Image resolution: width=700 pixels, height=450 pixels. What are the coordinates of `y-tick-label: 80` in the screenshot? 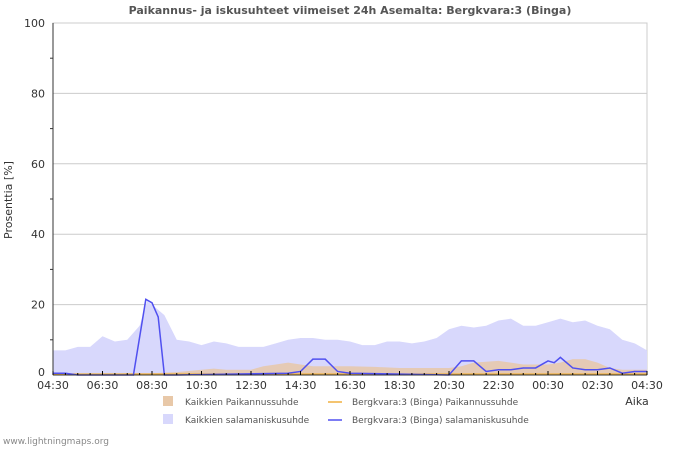 It's located at (38, 93).